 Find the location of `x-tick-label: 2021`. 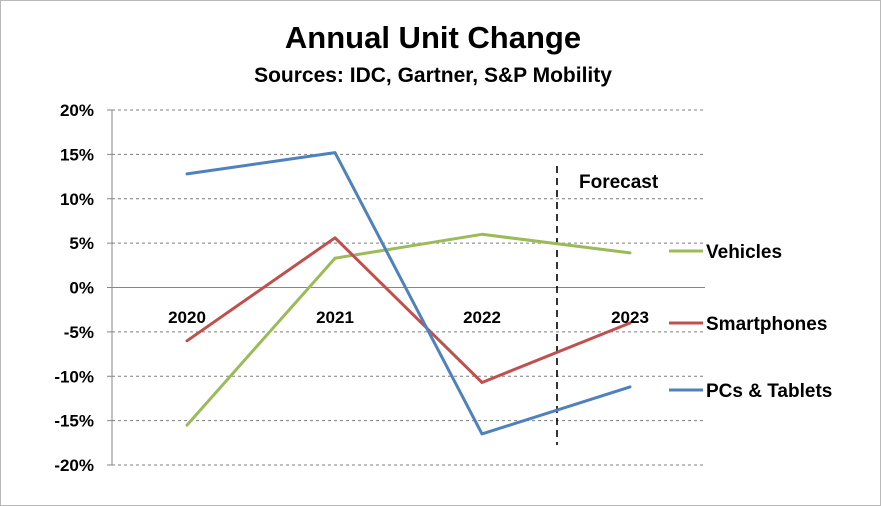

x-tick-label: 2021 is located at coordinates (335, 317).